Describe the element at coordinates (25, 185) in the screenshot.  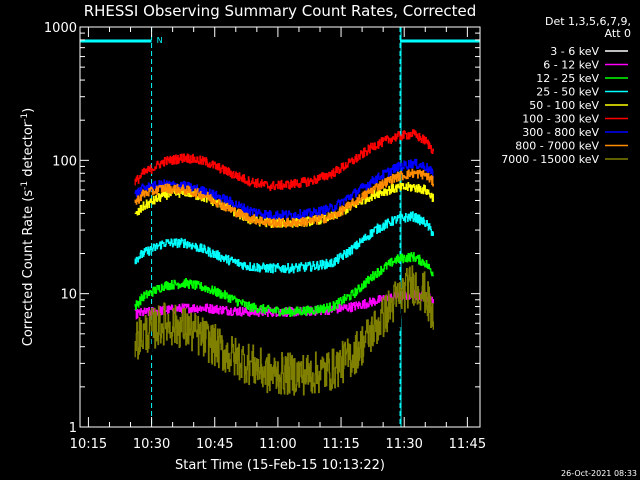
I see `y-axis-label-sup1: -1` at that location.